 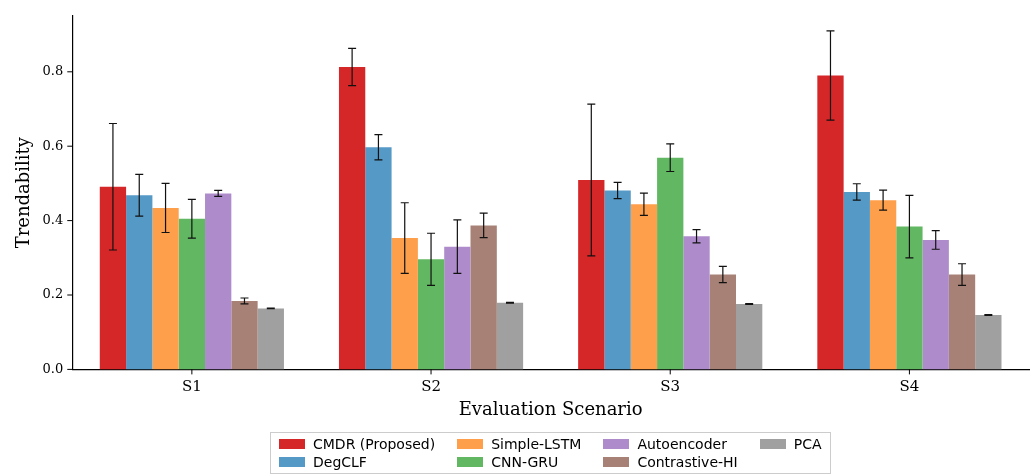 I want to click on x-axis-title: Evaluation Scenario, so click(x=550, y=408).